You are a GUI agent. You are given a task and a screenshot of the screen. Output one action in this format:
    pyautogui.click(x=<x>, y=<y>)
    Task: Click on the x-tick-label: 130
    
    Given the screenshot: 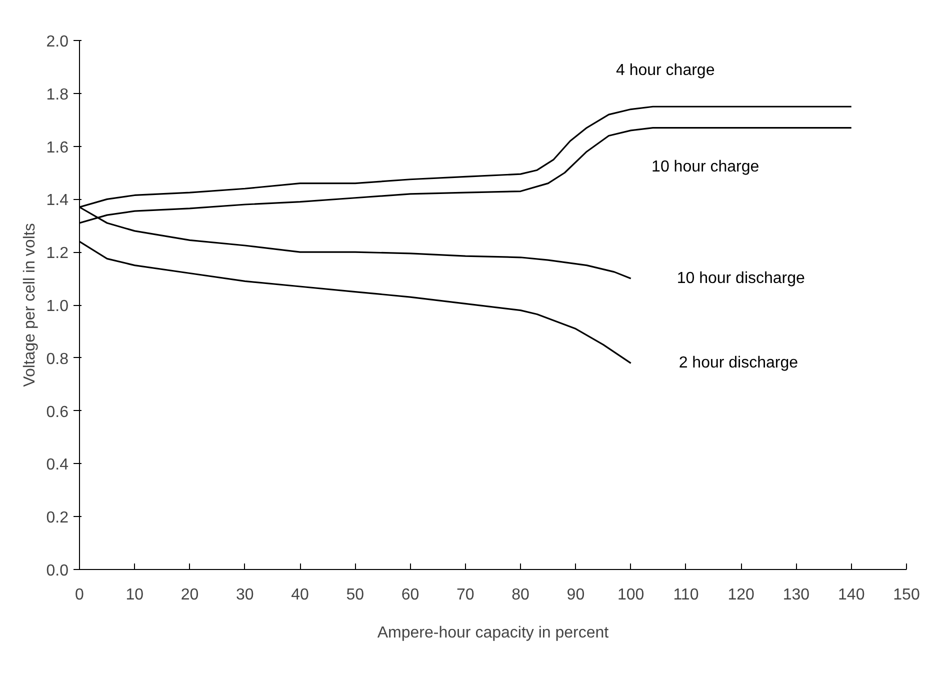 What is the action you would take?
    pyautogui.click(x=796, y=595)
    